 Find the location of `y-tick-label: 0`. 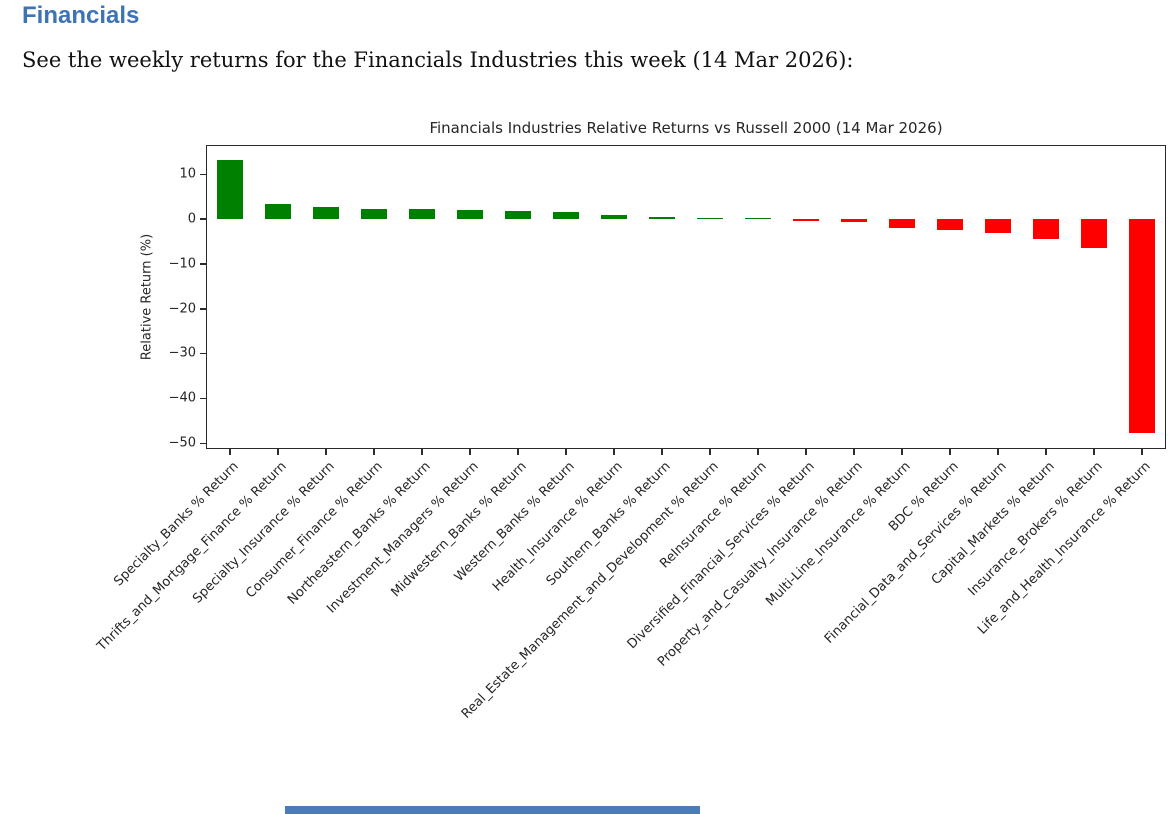

y-tick-label: 0 is located at coordinates (191, 219).